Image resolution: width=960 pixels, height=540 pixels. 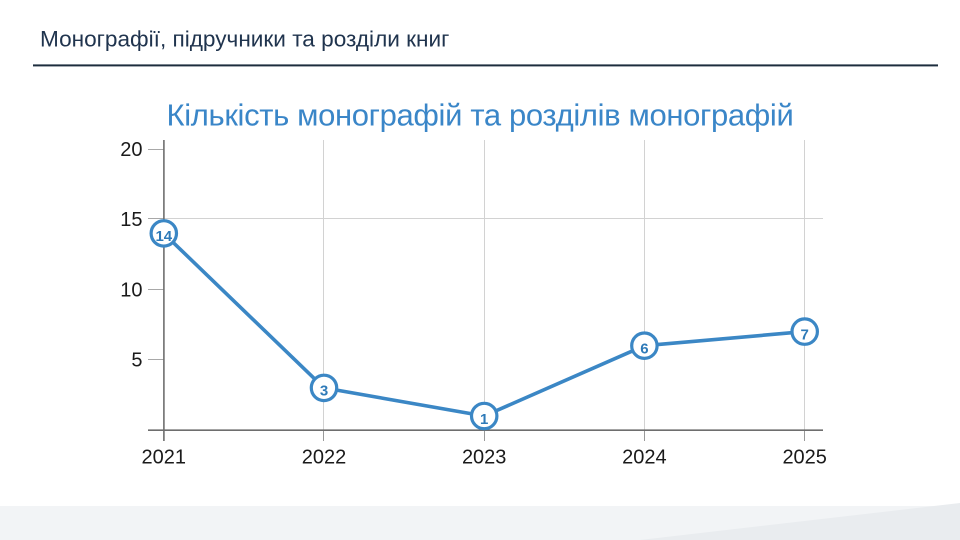 What do you see at coordinates (131, 290) in the screenshot?
I see `svg-text: 10` at bounding box center [131, 290].